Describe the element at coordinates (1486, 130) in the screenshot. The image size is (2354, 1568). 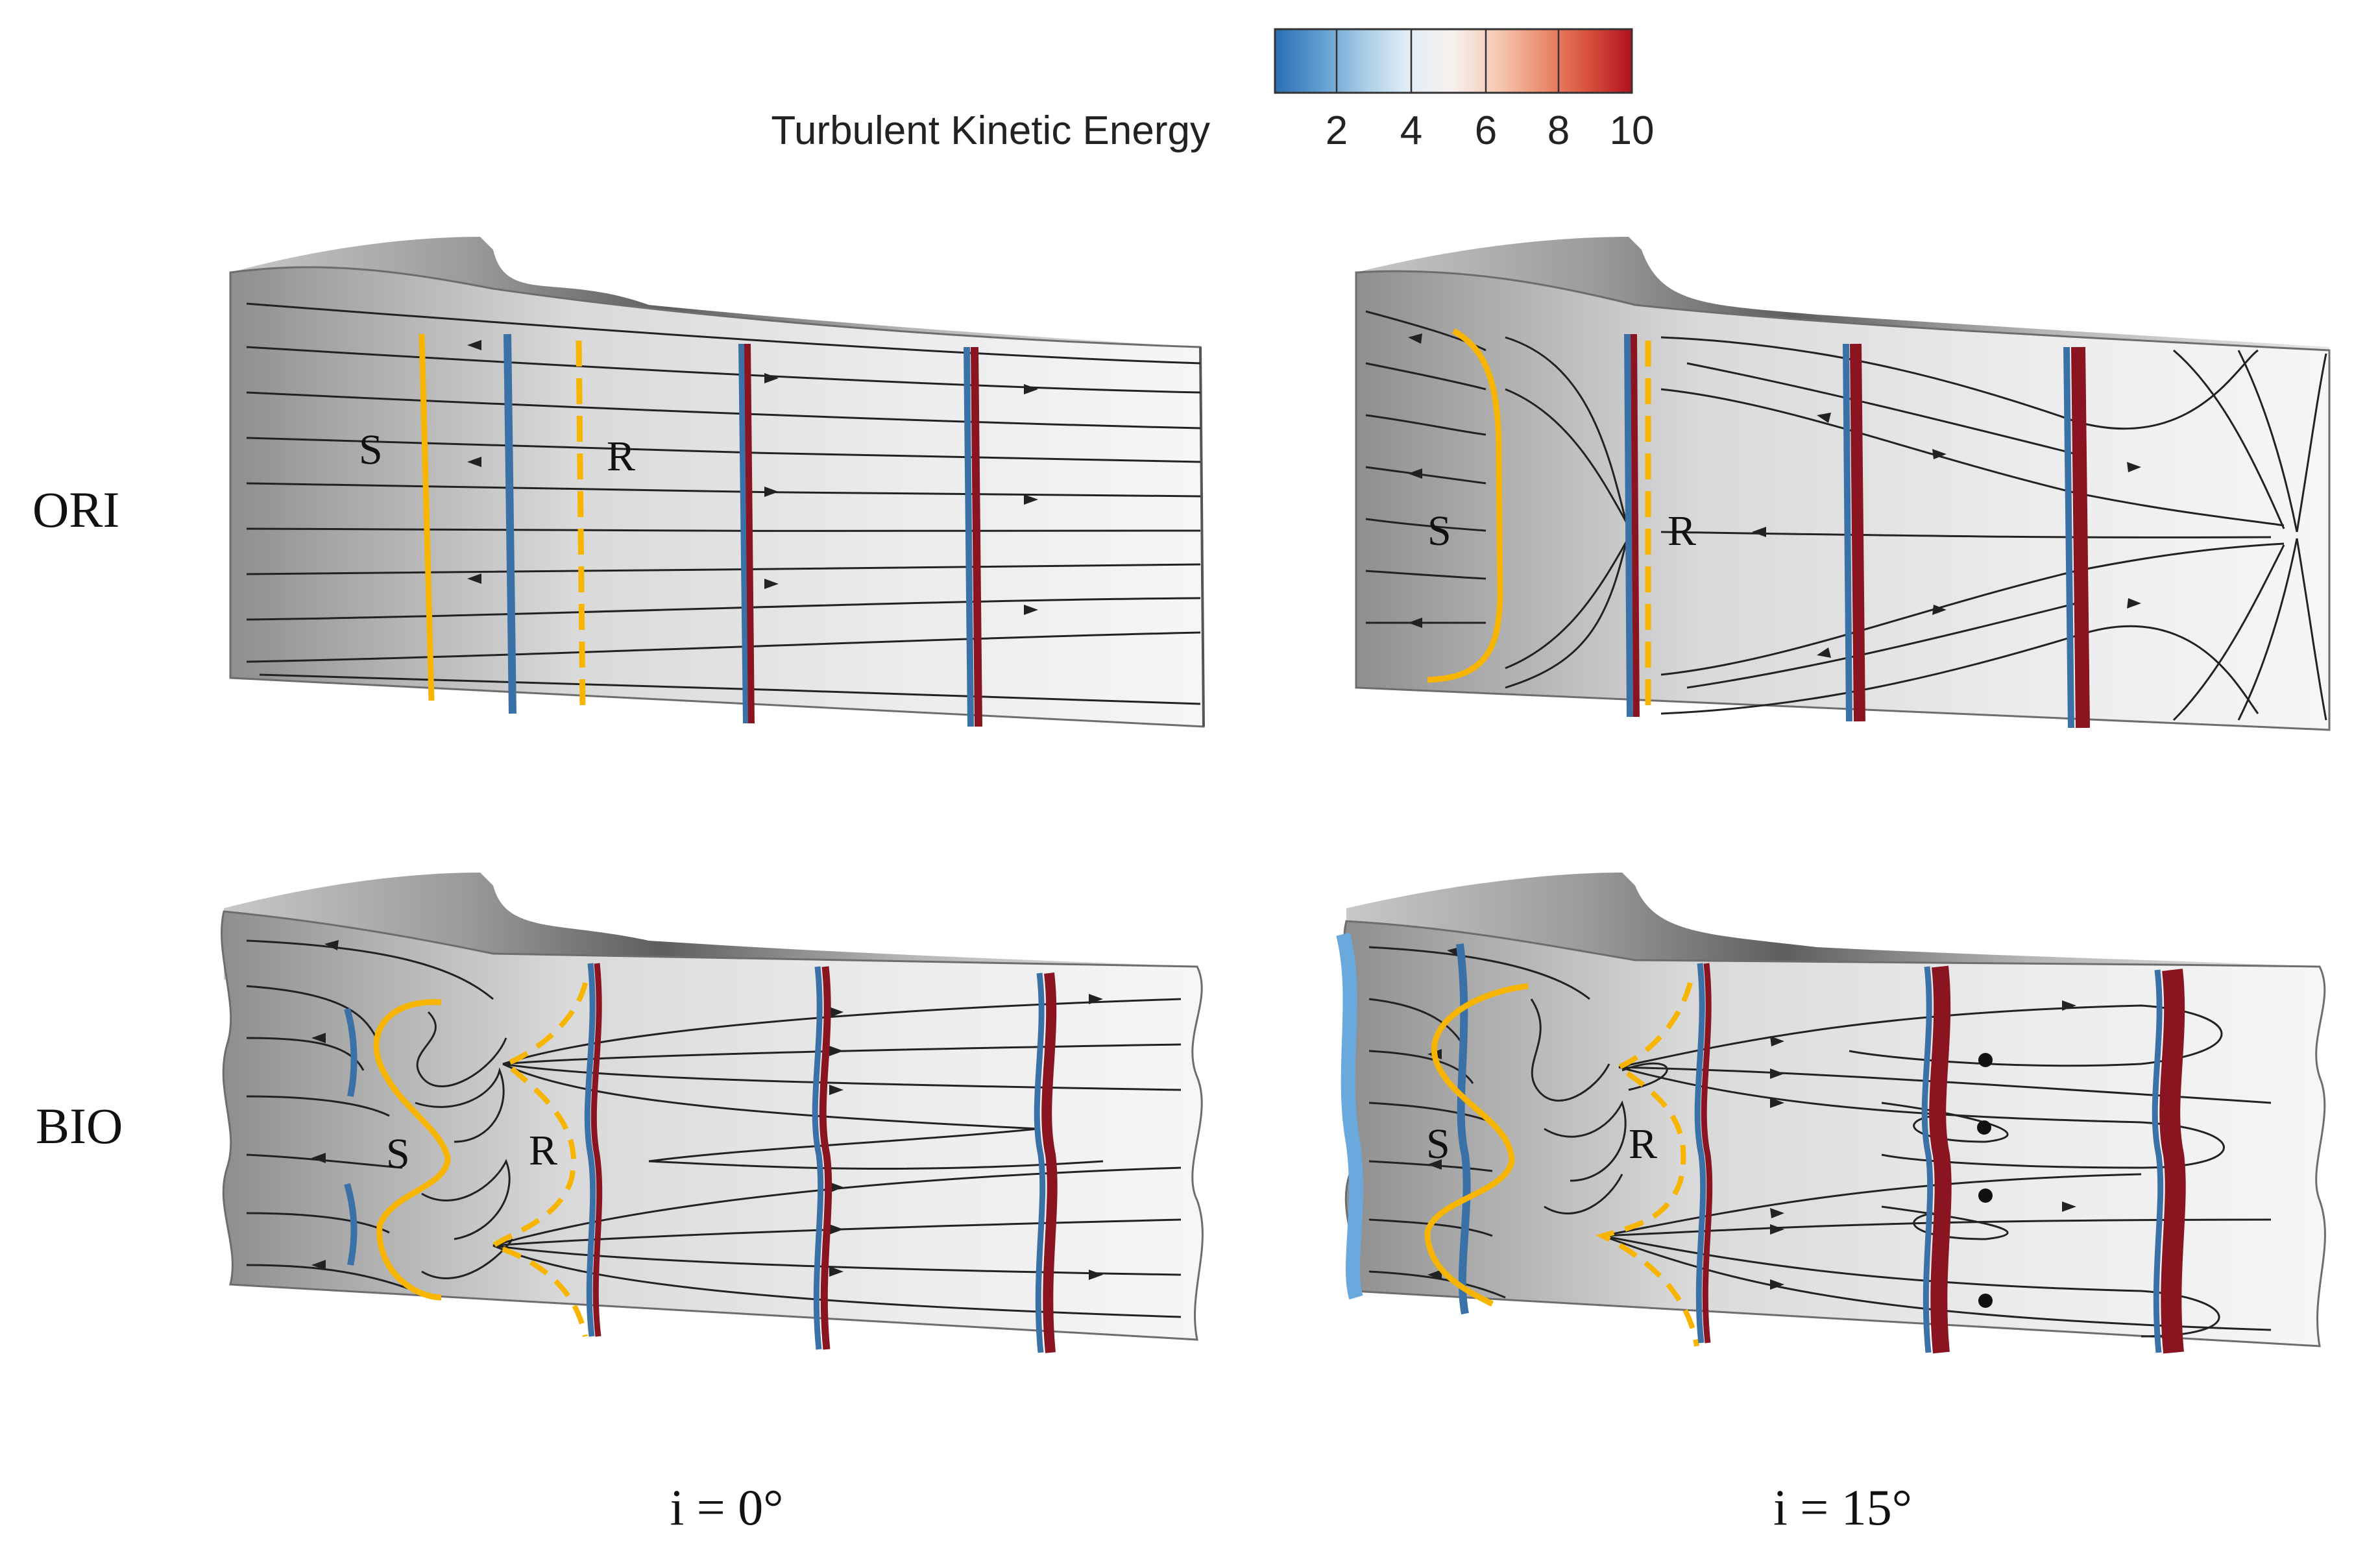
I see `colorbar-tick-label: 6` at that location.